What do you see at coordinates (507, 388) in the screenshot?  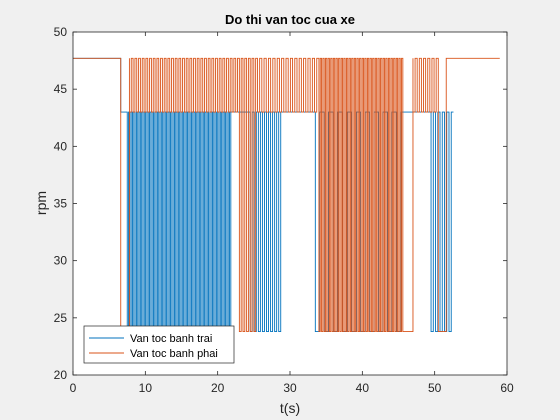 I see `x-tick-label: 60` at bounding box center [507, 388].